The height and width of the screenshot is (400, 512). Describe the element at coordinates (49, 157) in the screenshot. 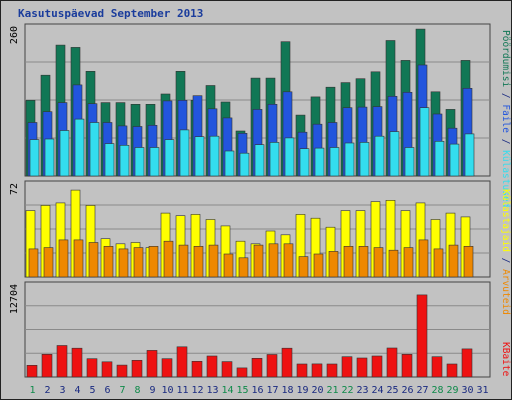

I see `bar-külastused-day-2` at that location.